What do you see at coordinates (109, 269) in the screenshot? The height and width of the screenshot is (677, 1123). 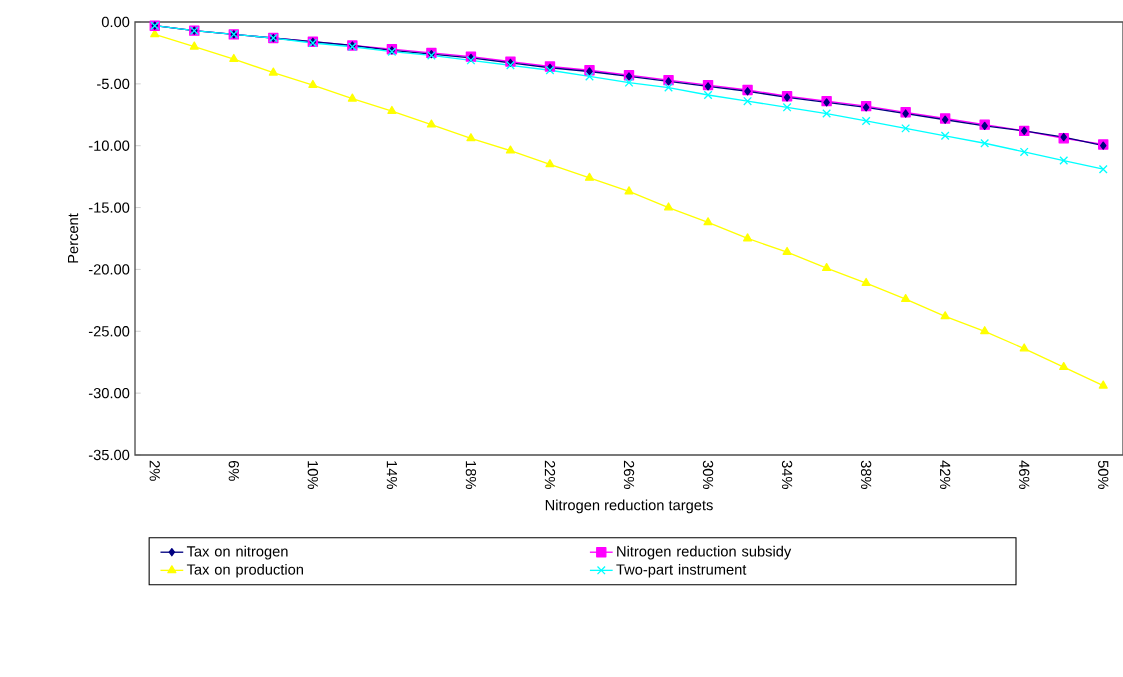 I see `y-tick-label: -20.00` at bounding box center [109, 269].